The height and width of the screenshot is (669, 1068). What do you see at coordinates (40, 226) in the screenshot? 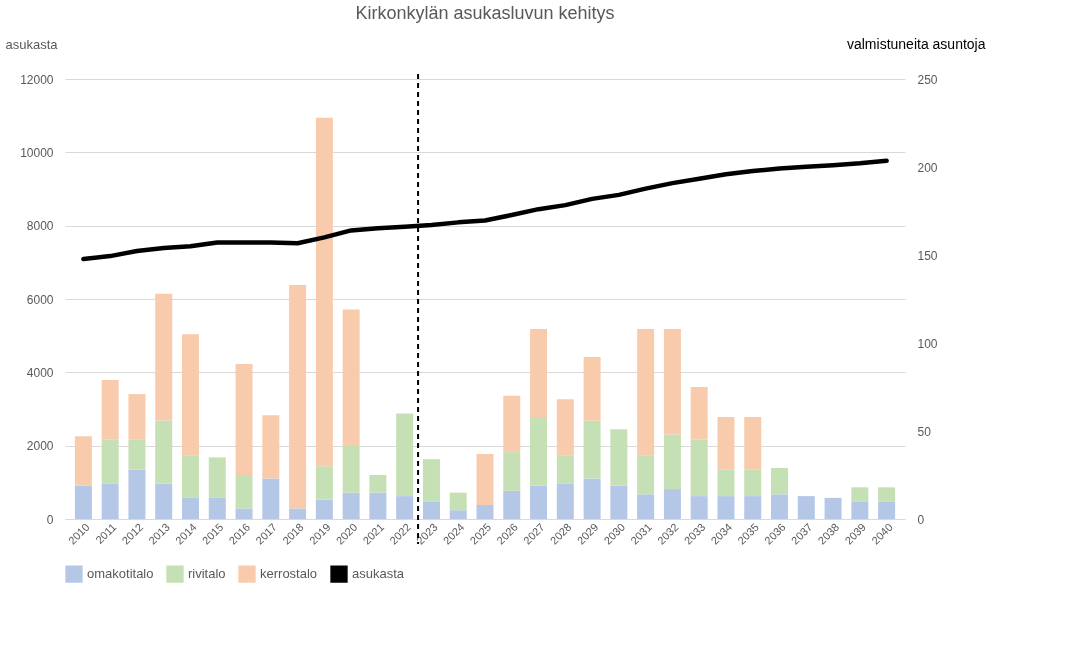
I see `y-tick-label: 8000` at bounding box center [40, 226].